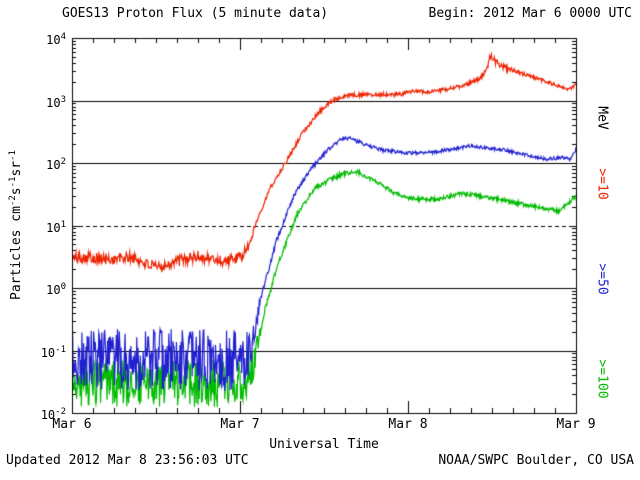  What do you see at coordinates (127, 460) in the screenshot?
I see `updated-timestamp: Updated 2012 Mar 8 23:56:03 UTC` at bounding box center [127, 460].